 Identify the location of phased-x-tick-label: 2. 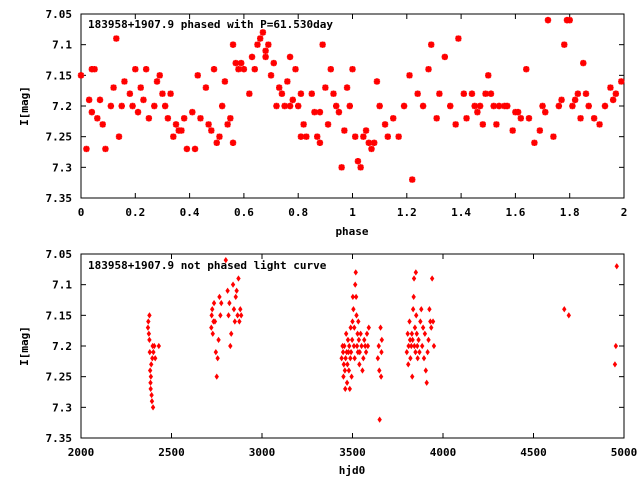
(624, 212).